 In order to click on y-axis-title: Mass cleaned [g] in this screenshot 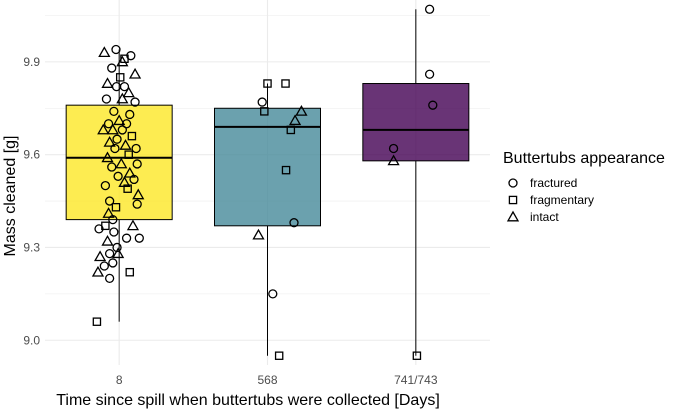, I will do `click(10, 196)`.